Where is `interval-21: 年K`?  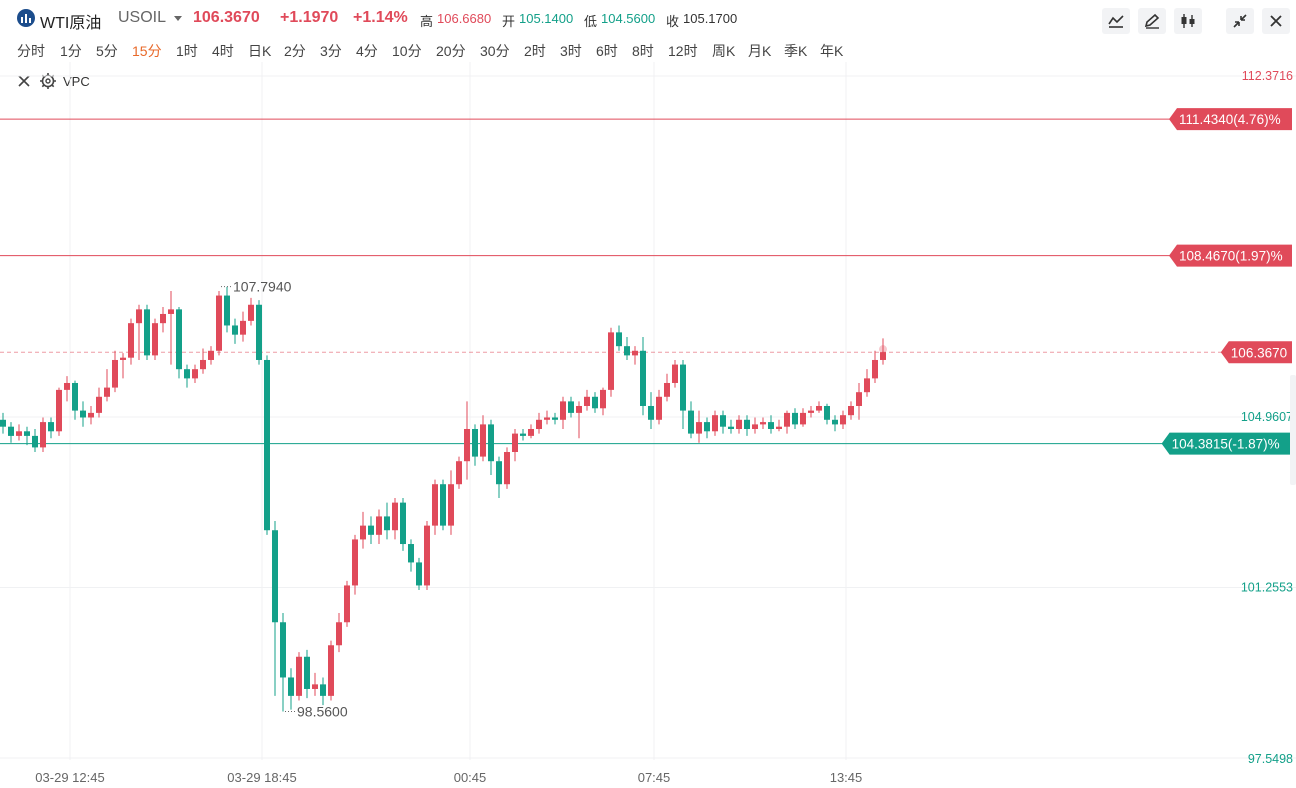
interval-21: 年K is located at coordinates (832, 51).